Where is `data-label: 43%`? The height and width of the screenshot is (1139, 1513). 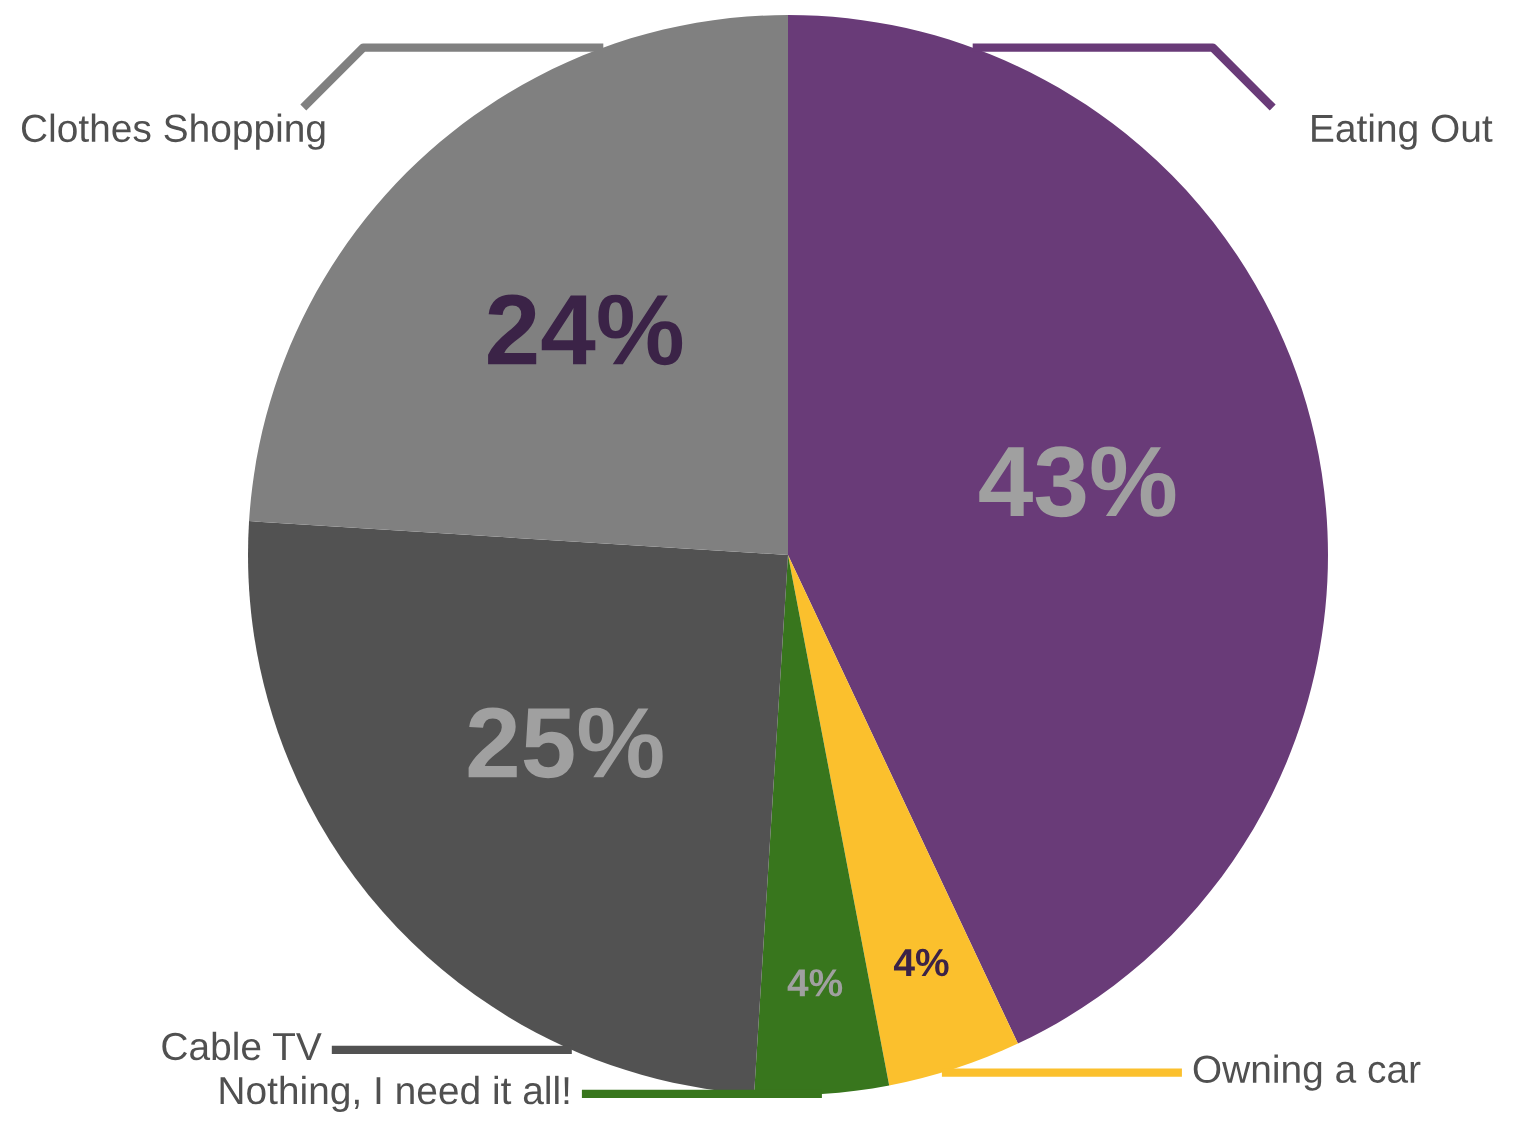
data-label: 43% is located at coordinates (1077, 482).